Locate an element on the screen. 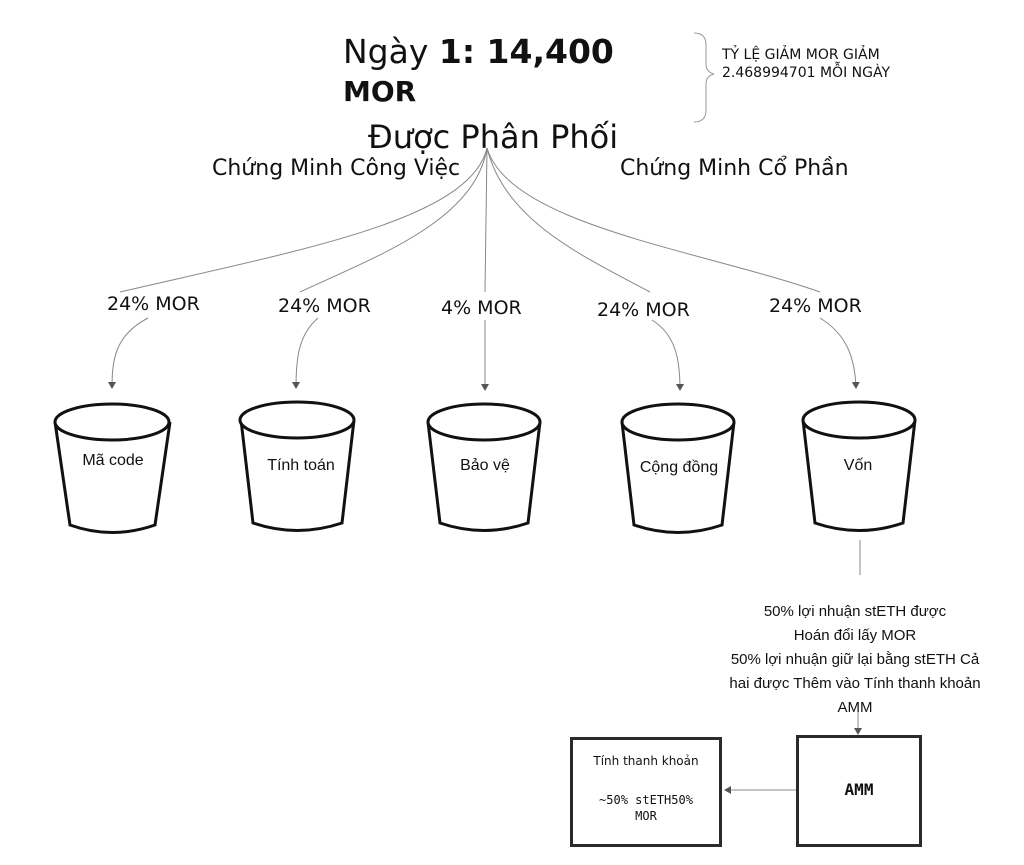 This screenshot has height=865, width=1024. day-label: Ngày is located at coordinates (391, 51).